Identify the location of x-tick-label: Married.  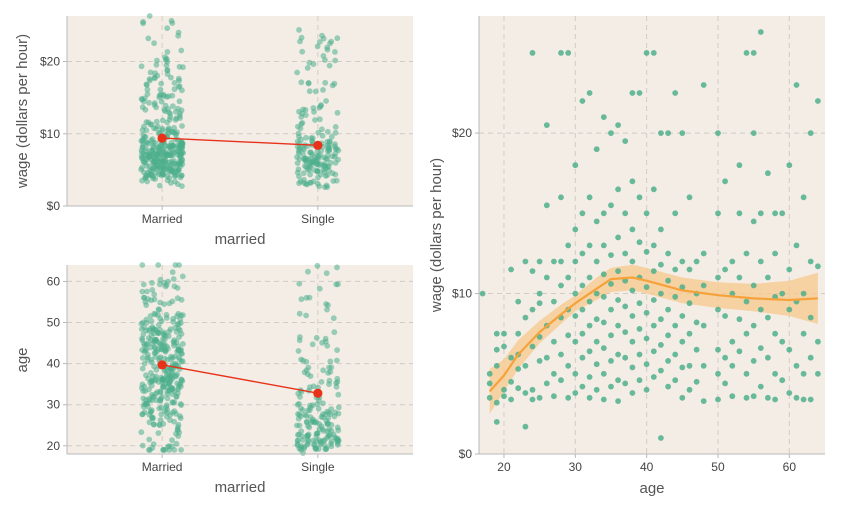
(162, 467).